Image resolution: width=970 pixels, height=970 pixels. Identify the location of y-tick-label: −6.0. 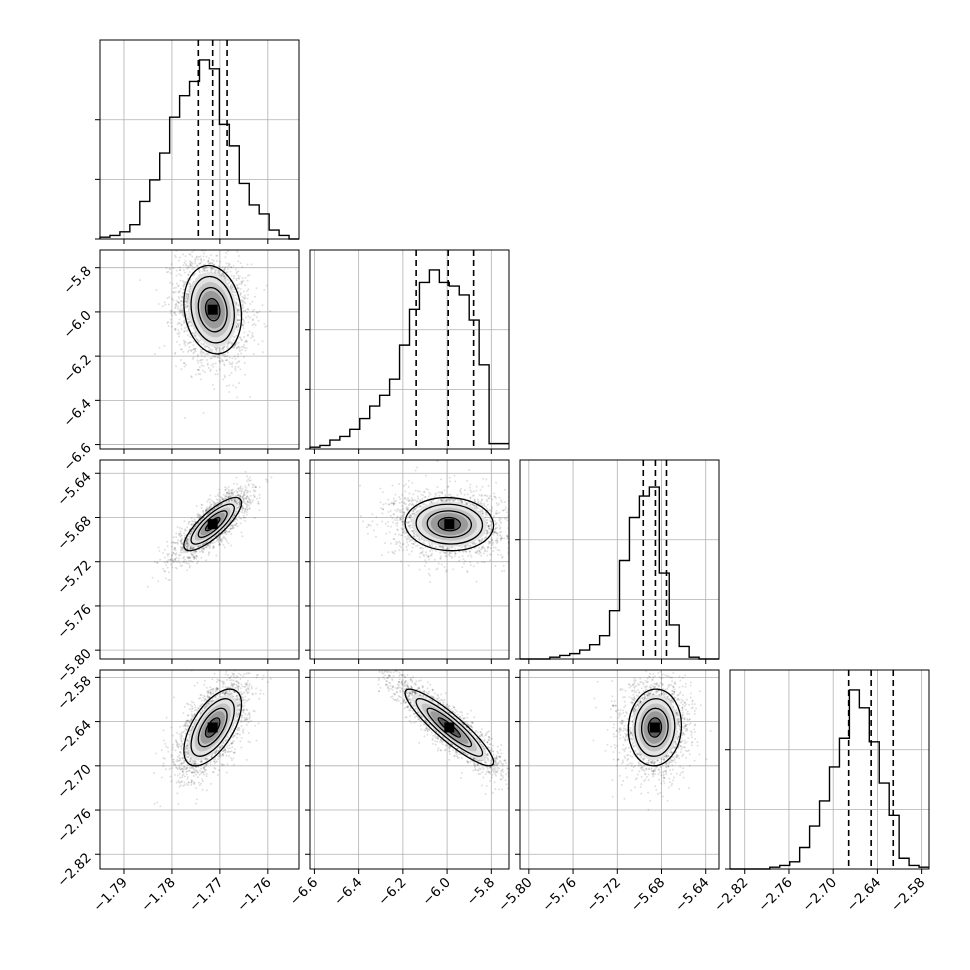
(77, 324).